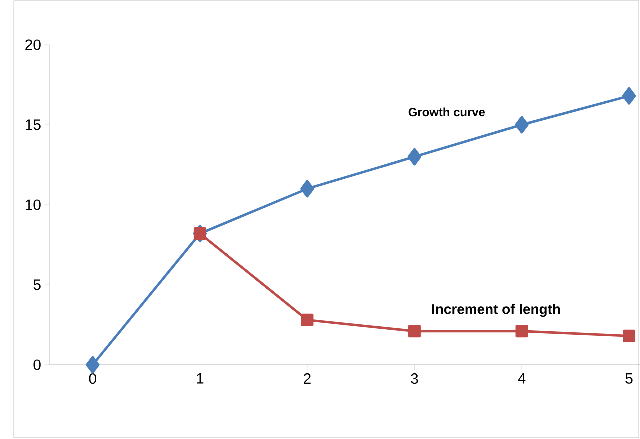 This screenshot has width=640, height=439. I want to click on y-tick-label: 0, so click(37, 365).